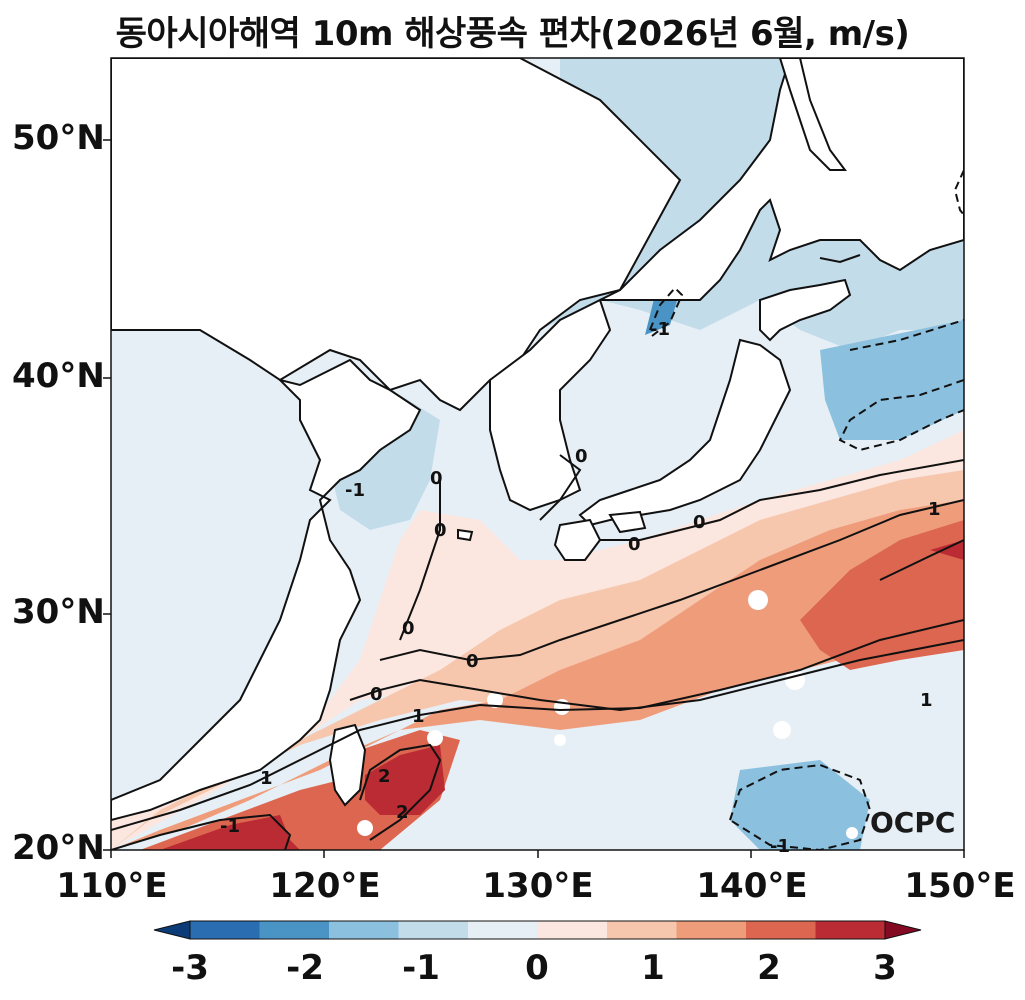 The width and height of the screenshot is (1025, 1000). I want to click on colorbar-tick-label: 3, so click(885, 968).